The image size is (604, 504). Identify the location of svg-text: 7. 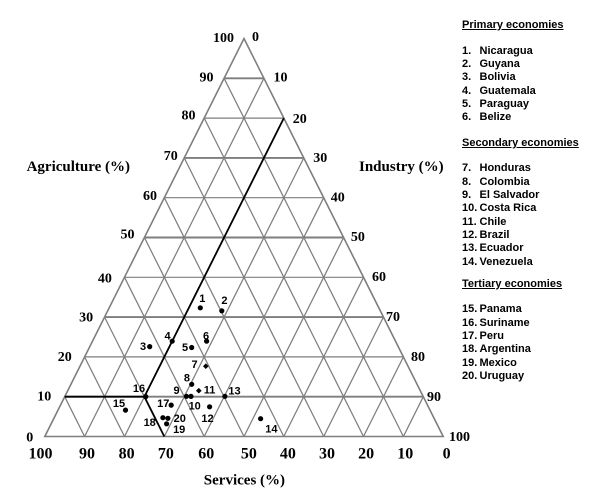
(195, 365).